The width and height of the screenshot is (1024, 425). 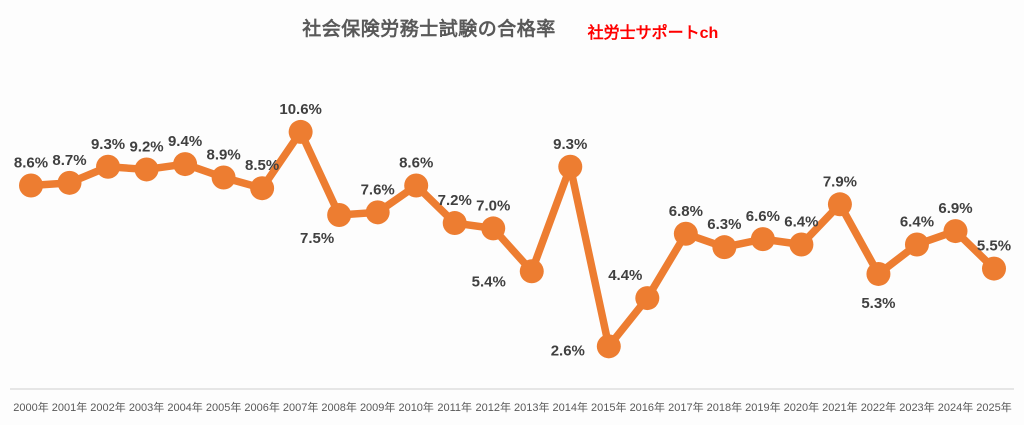 What do you see at coordinates (955, 208) in the screenshot?
I see `value-label-2024年: 6.9%` at bounding box center [955, 208].